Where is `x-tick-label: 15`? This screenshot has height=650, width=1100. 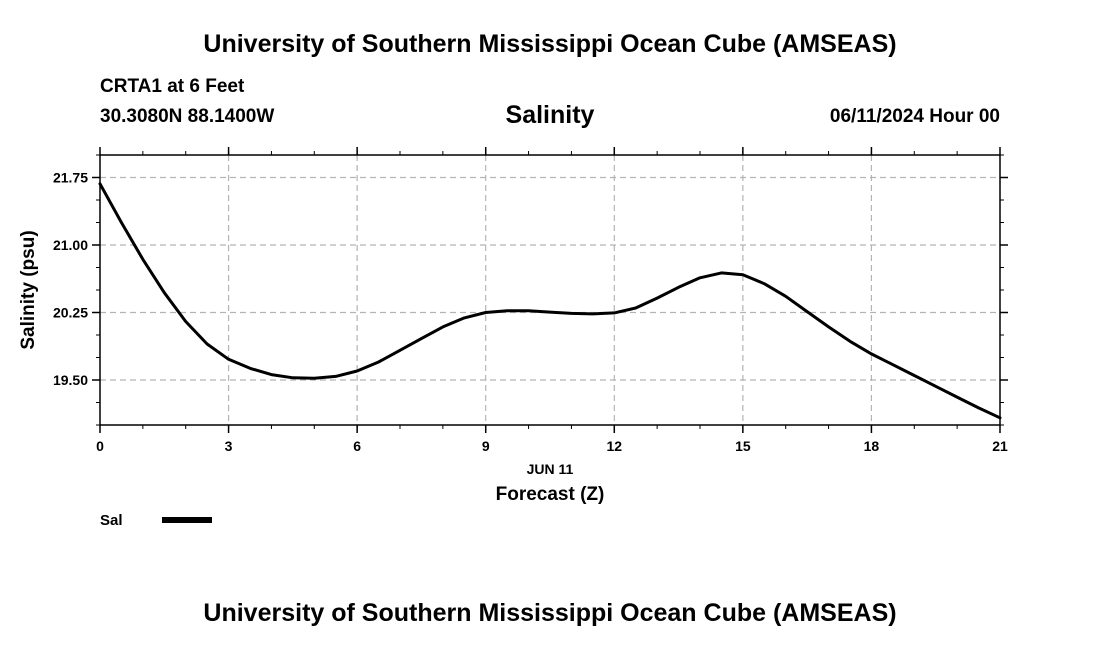
x-tick-label: 15 is located at coordinates (743, 446).